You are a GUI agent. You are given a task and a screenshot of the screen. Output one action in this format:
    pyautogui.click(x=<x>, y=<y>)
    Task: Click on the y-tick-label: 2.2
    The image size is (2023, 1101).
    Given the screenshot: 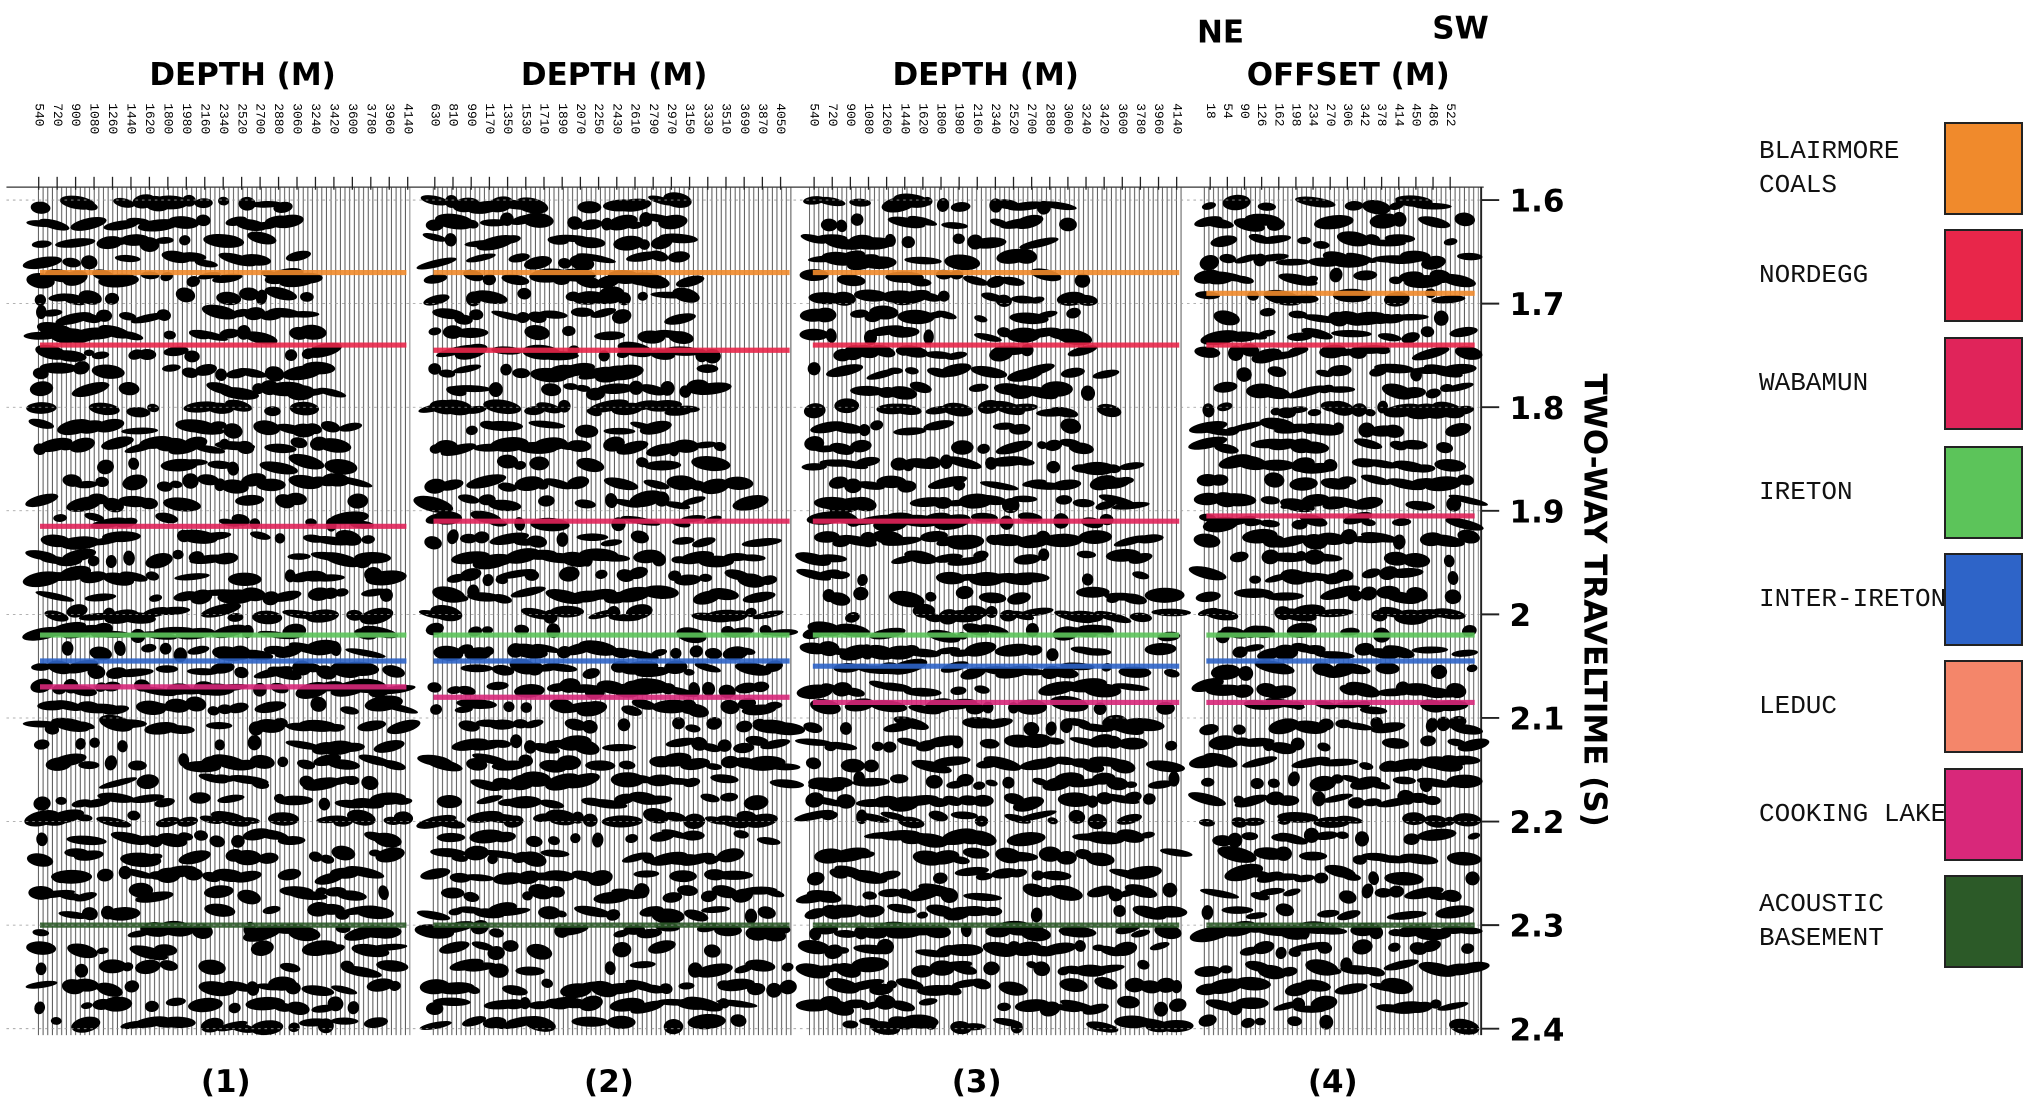 What is the action you would take?
    pyautogui.click(x=1537, y=823)
    